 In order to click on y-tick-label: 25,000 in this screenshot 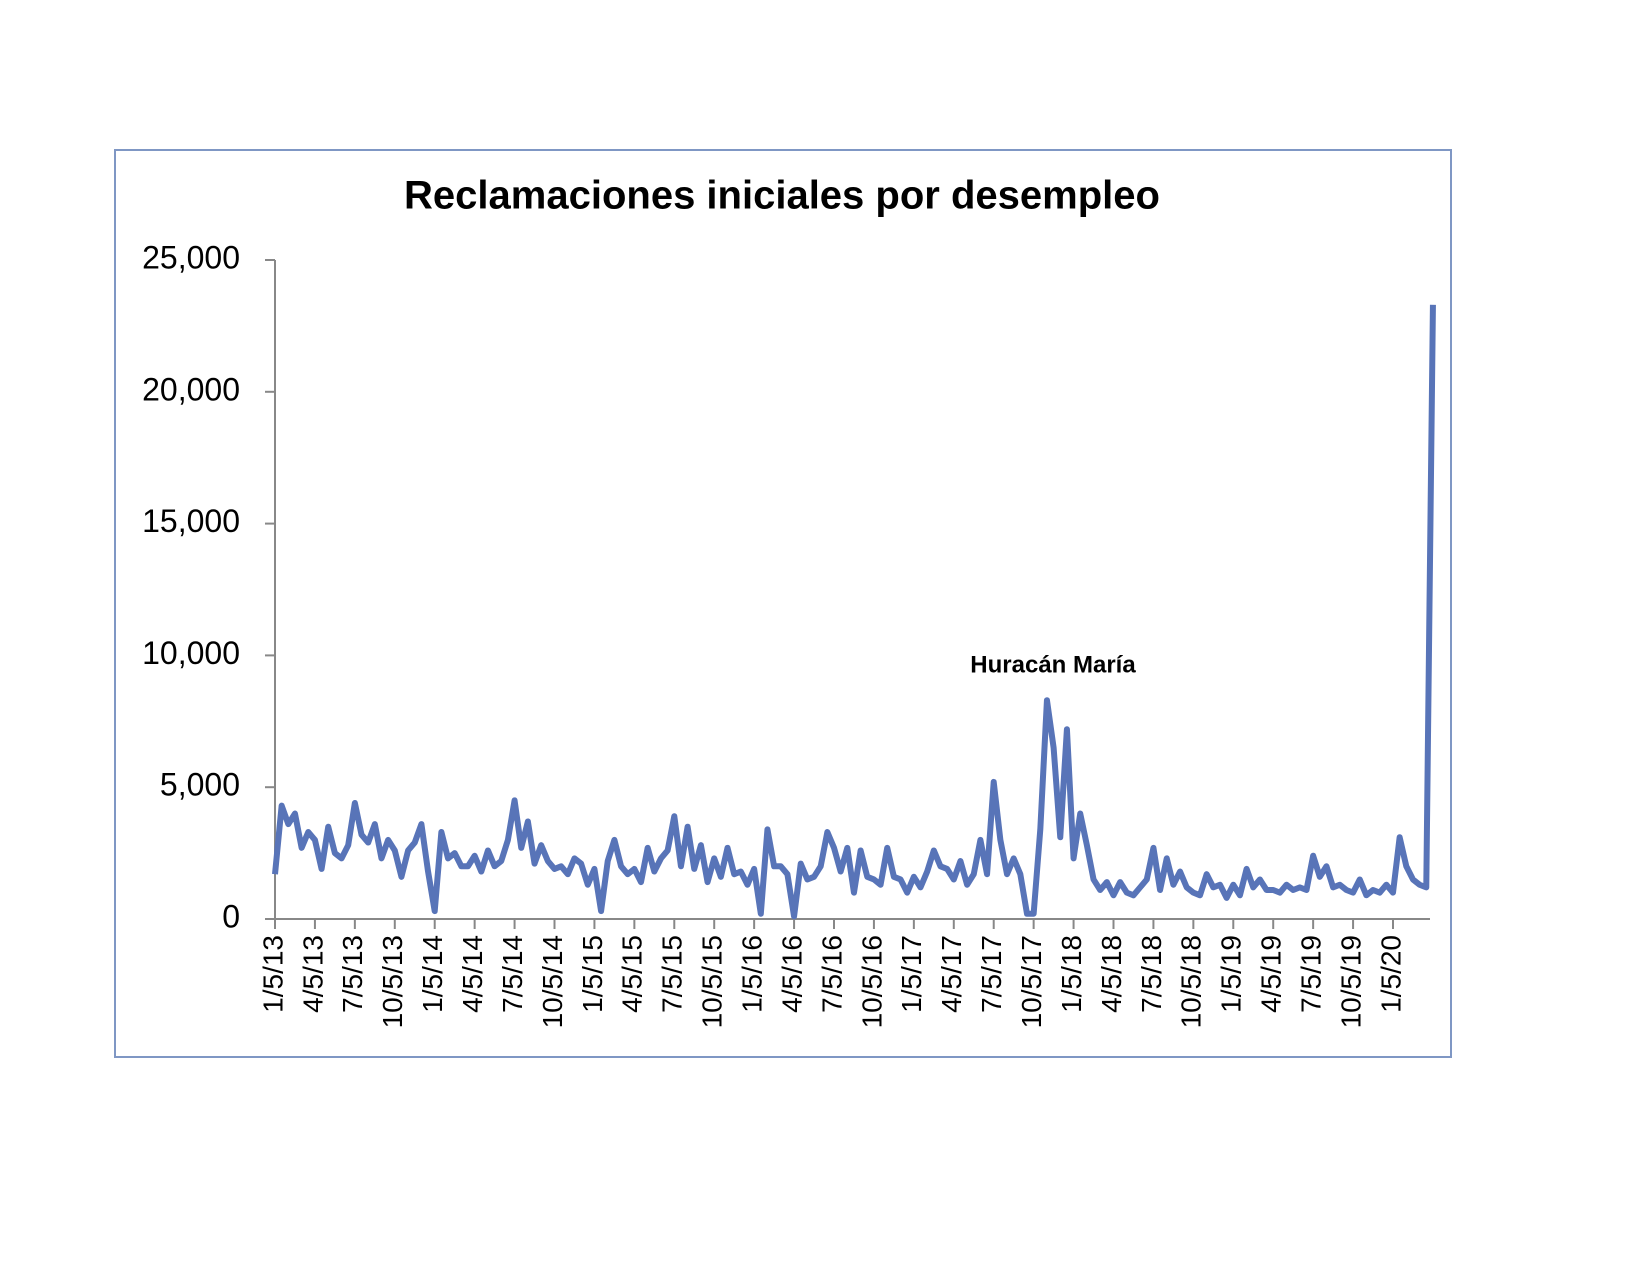, I will do `click(191, 257)`.